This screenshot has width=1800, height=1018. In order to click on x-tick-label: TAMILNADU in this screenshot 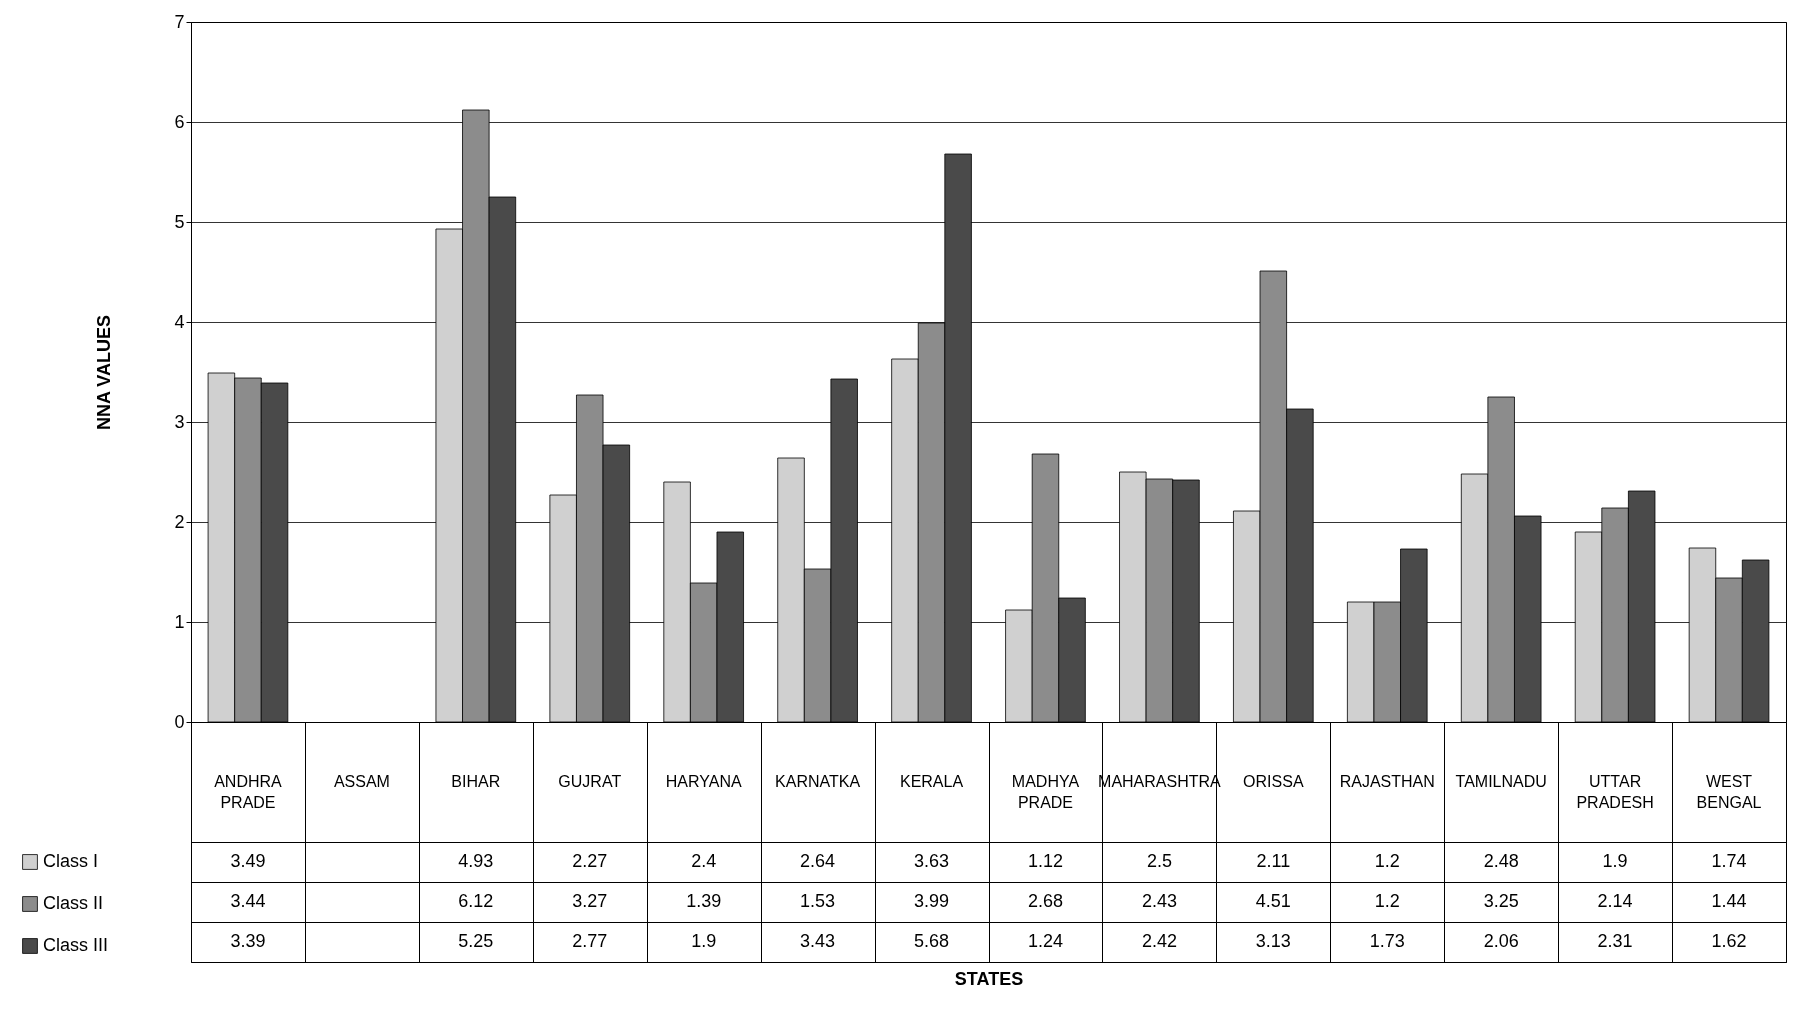, I will do `click(1501, 781)`.